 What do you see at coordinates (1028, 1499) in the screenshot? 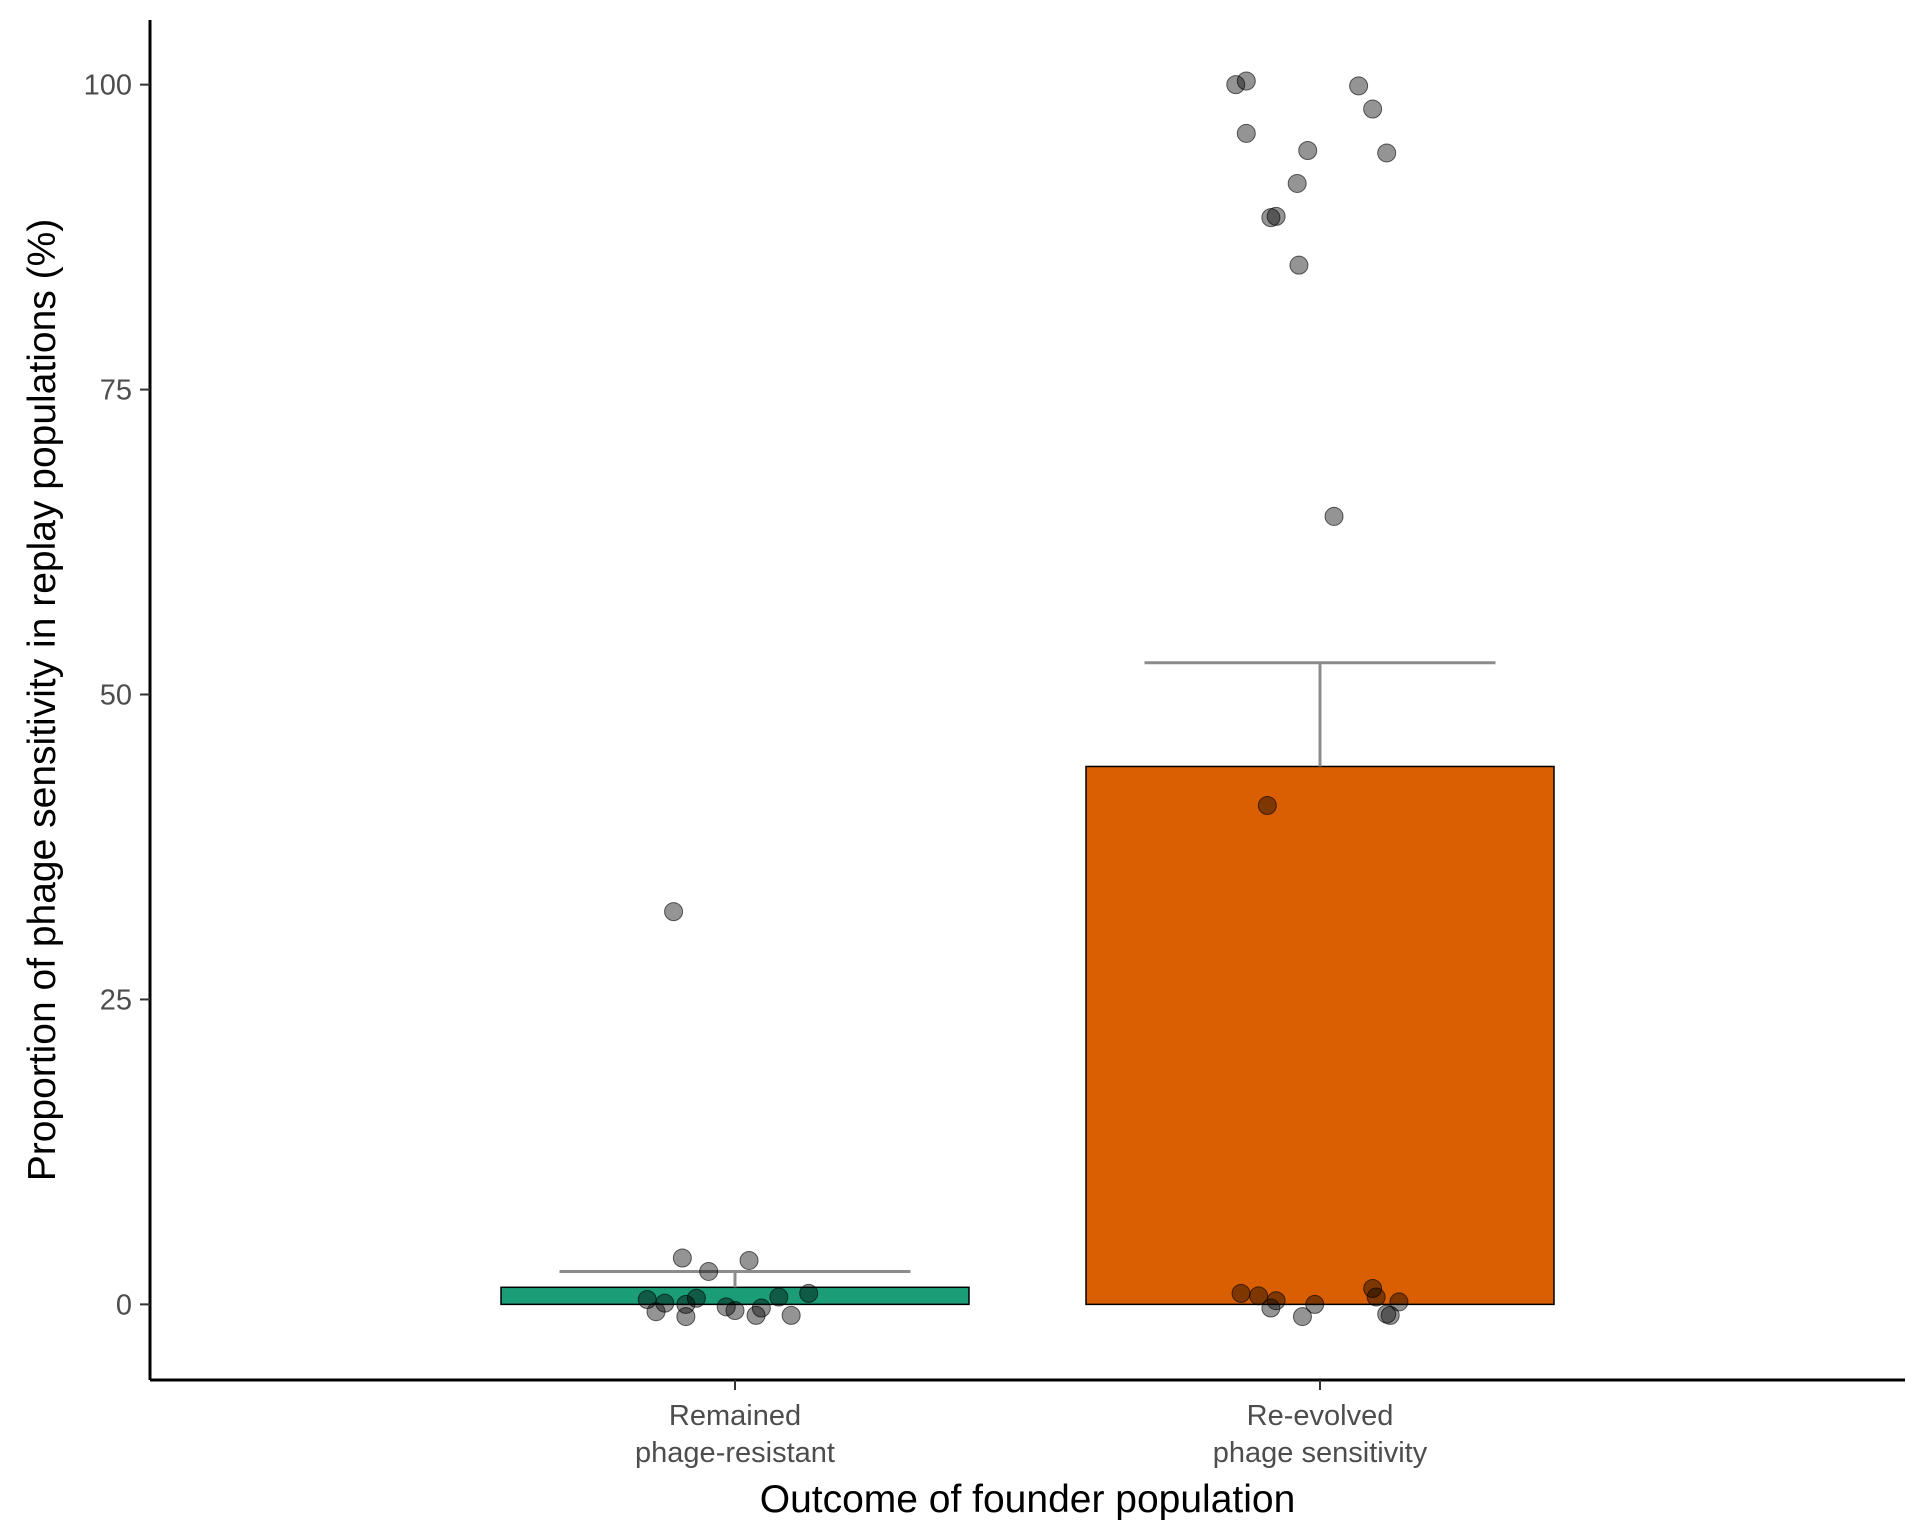
I see `x-axis-title: Outcome of founder population` at bounding box center [1028, 1499].